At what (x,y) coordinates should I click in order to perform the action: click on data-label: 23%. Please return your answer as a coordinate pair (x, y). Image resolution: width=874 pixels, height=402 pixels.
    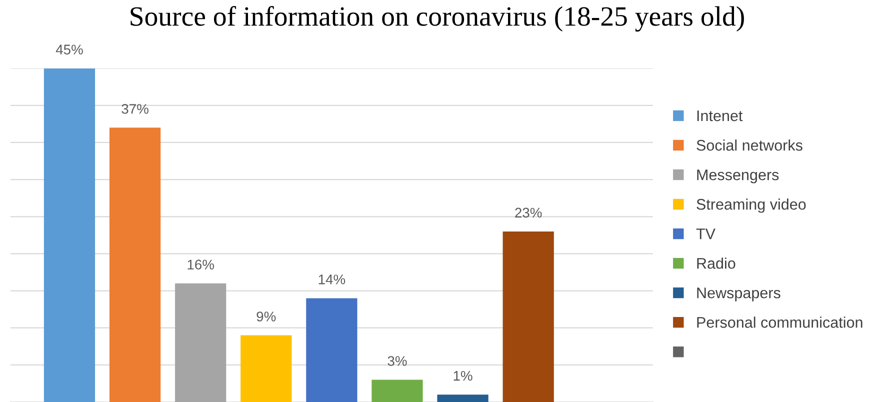
    Looking at the image, I should click on (528, 213).